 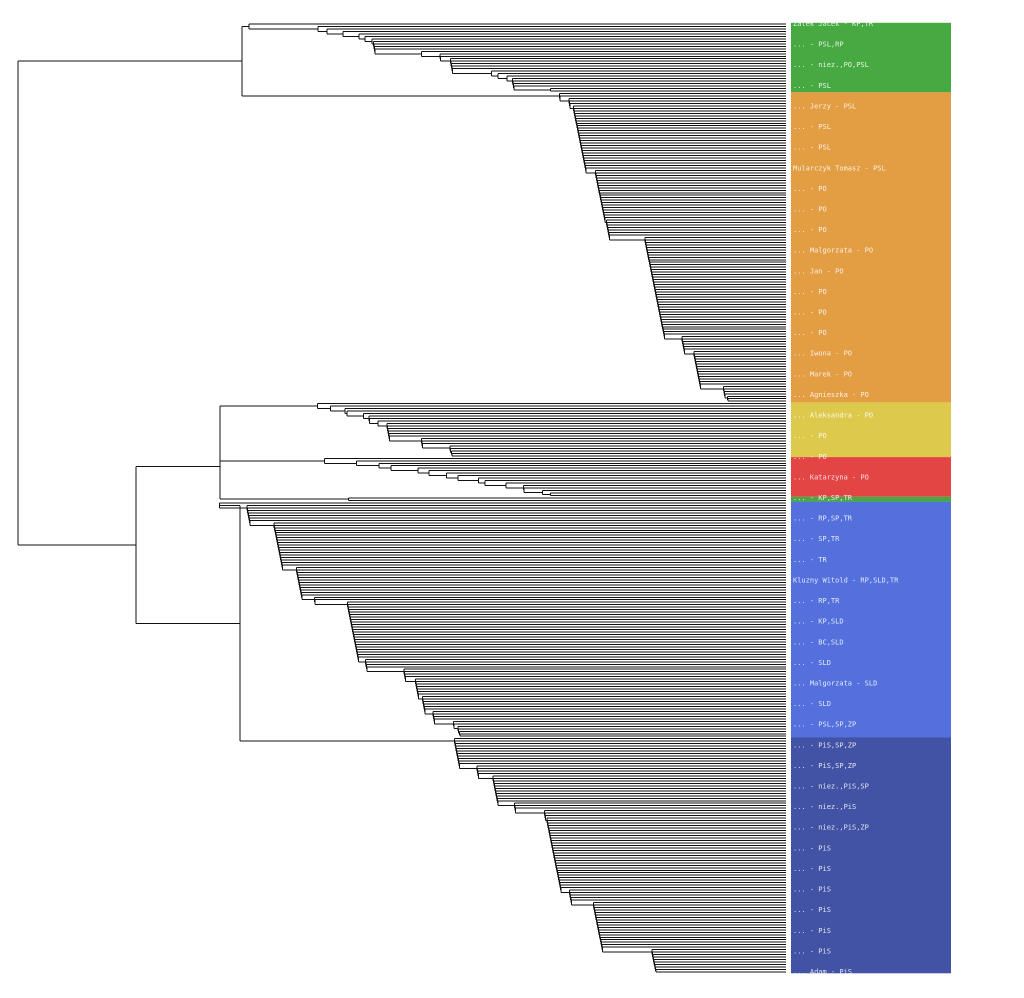 What do you see at coordinates (831, 787) in the screenshot?
I see `leaf-label: ... - niez.,PiS,SP` at bounding box center [831, 787].